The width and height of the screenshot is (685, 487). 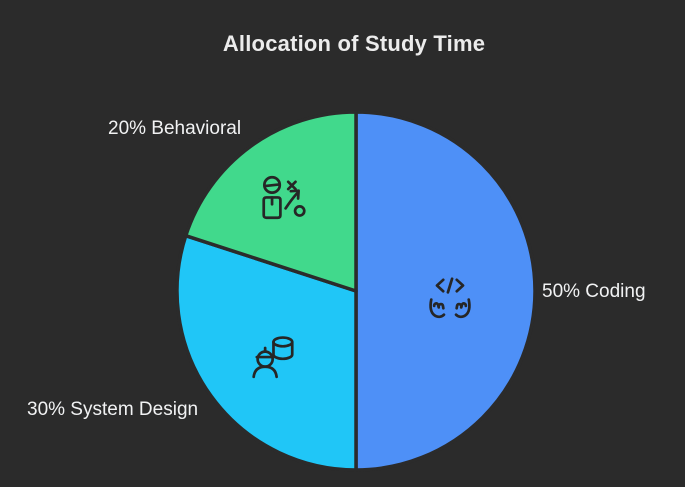 I want to click on slice-label-behavioral: 20% Behavioral, so click(x=175, y=128).